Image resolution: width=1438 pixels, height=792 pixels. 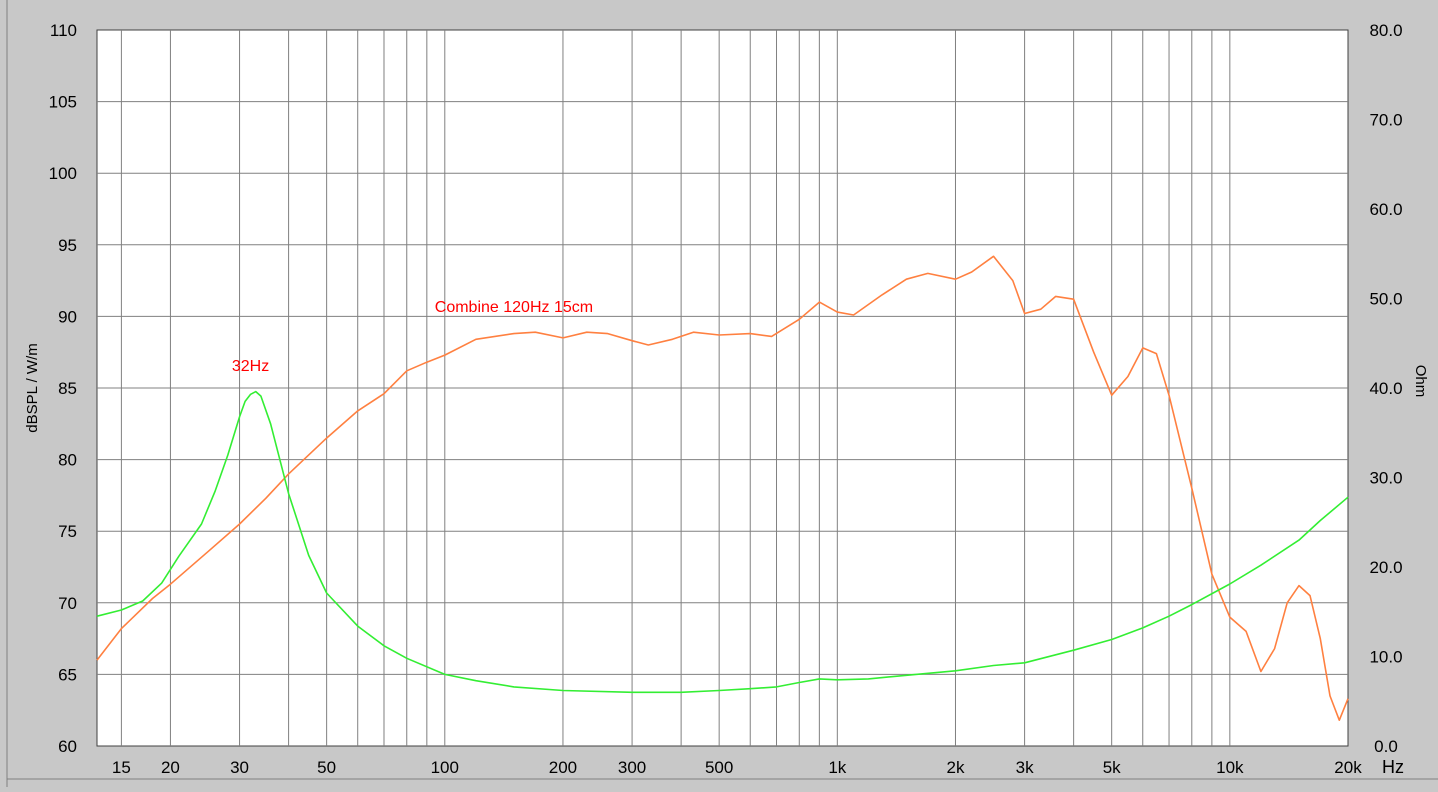 I want to click on x-tick-label: 20, so click(x=170, y=767).